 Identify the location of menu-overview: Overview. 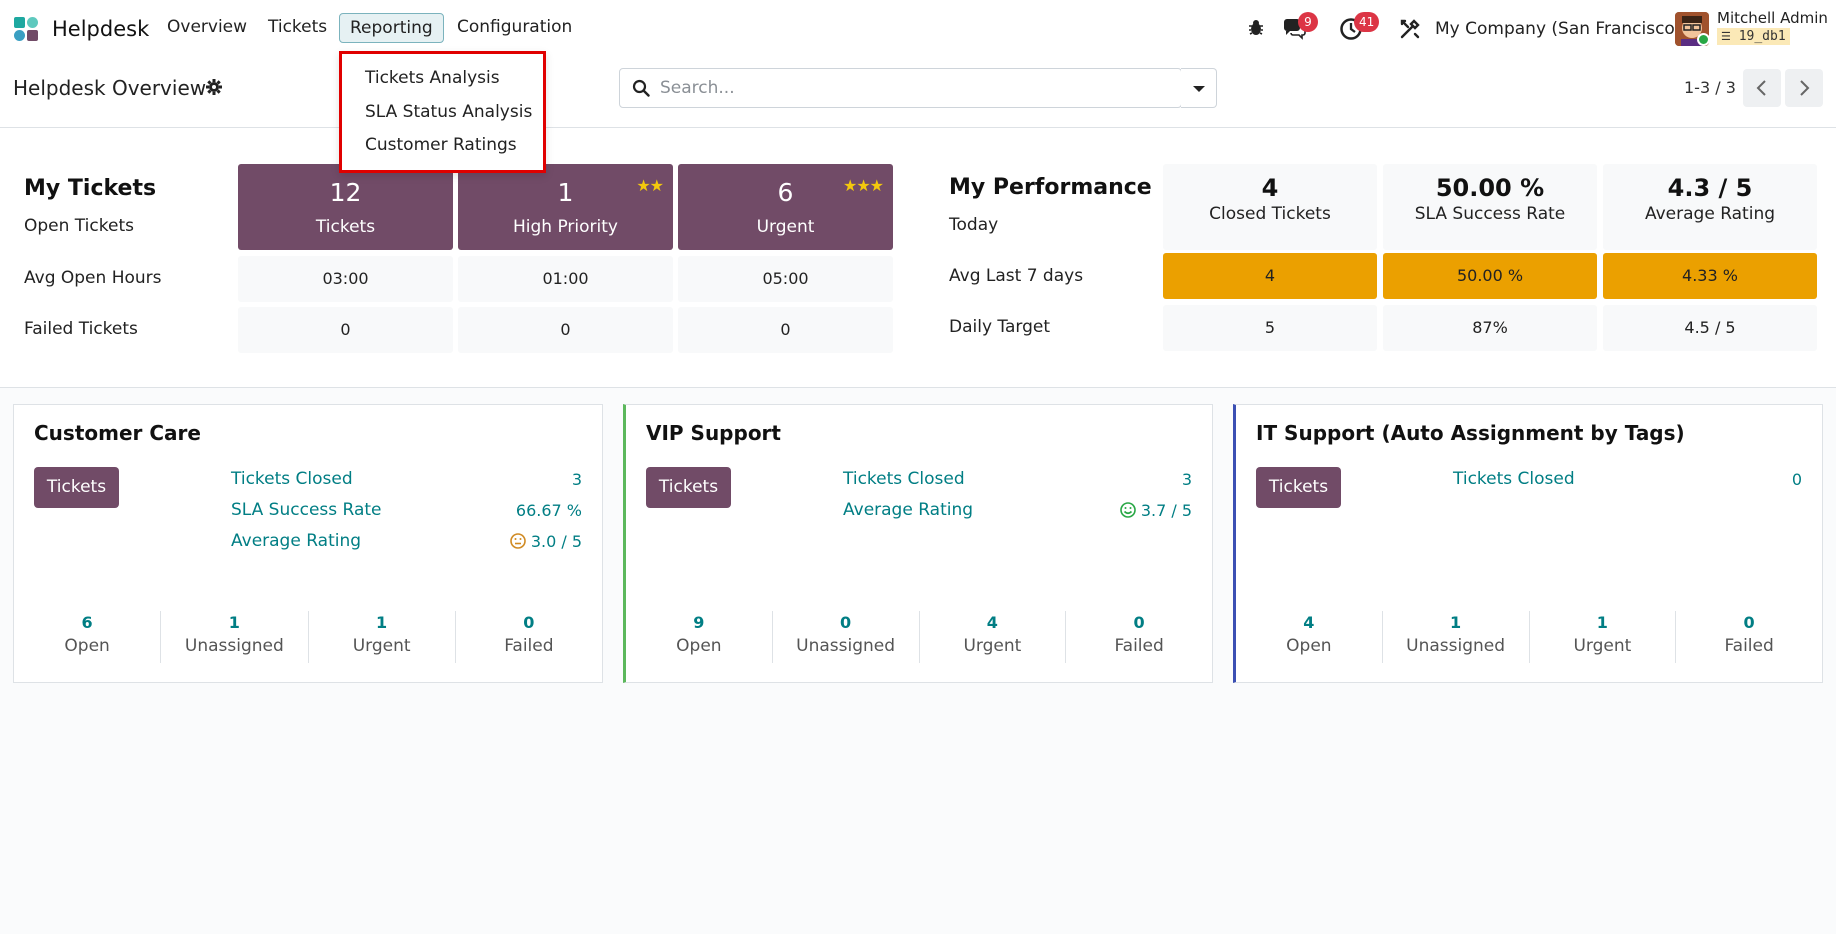
(207, 27).